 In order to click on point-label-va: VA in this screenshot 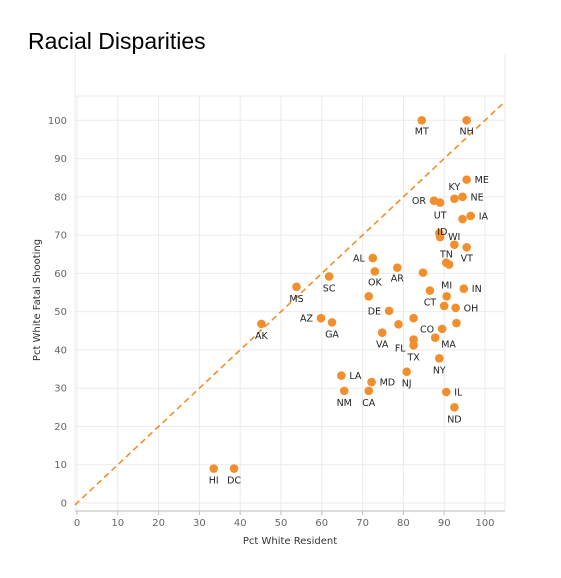, I will do `click(382, 345)`.